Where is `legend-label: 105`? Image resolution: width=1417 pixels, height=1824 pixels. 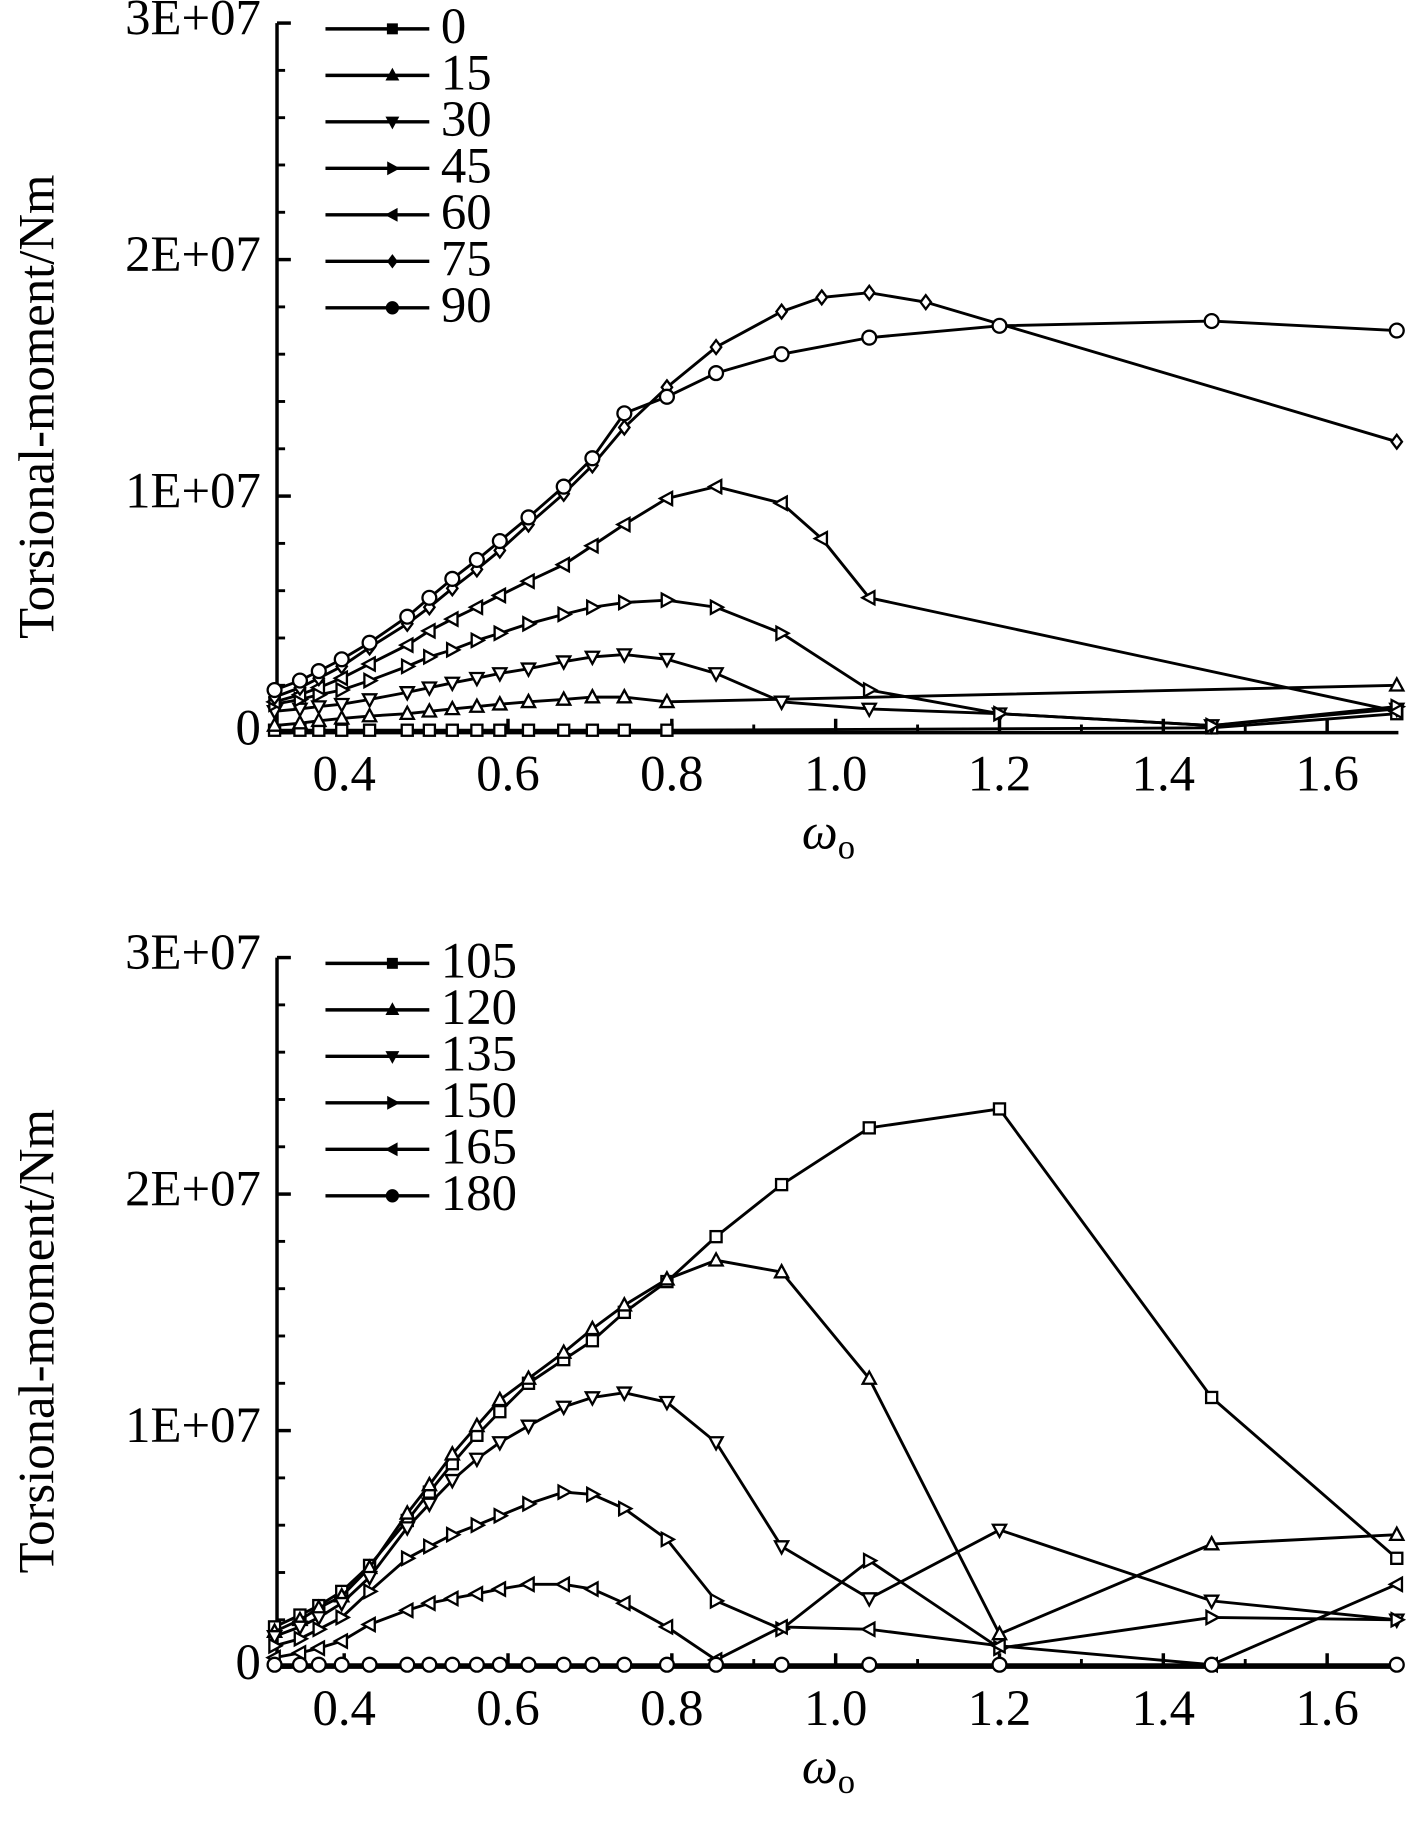
legend-label: 105 is located at coordinates (479, 960).